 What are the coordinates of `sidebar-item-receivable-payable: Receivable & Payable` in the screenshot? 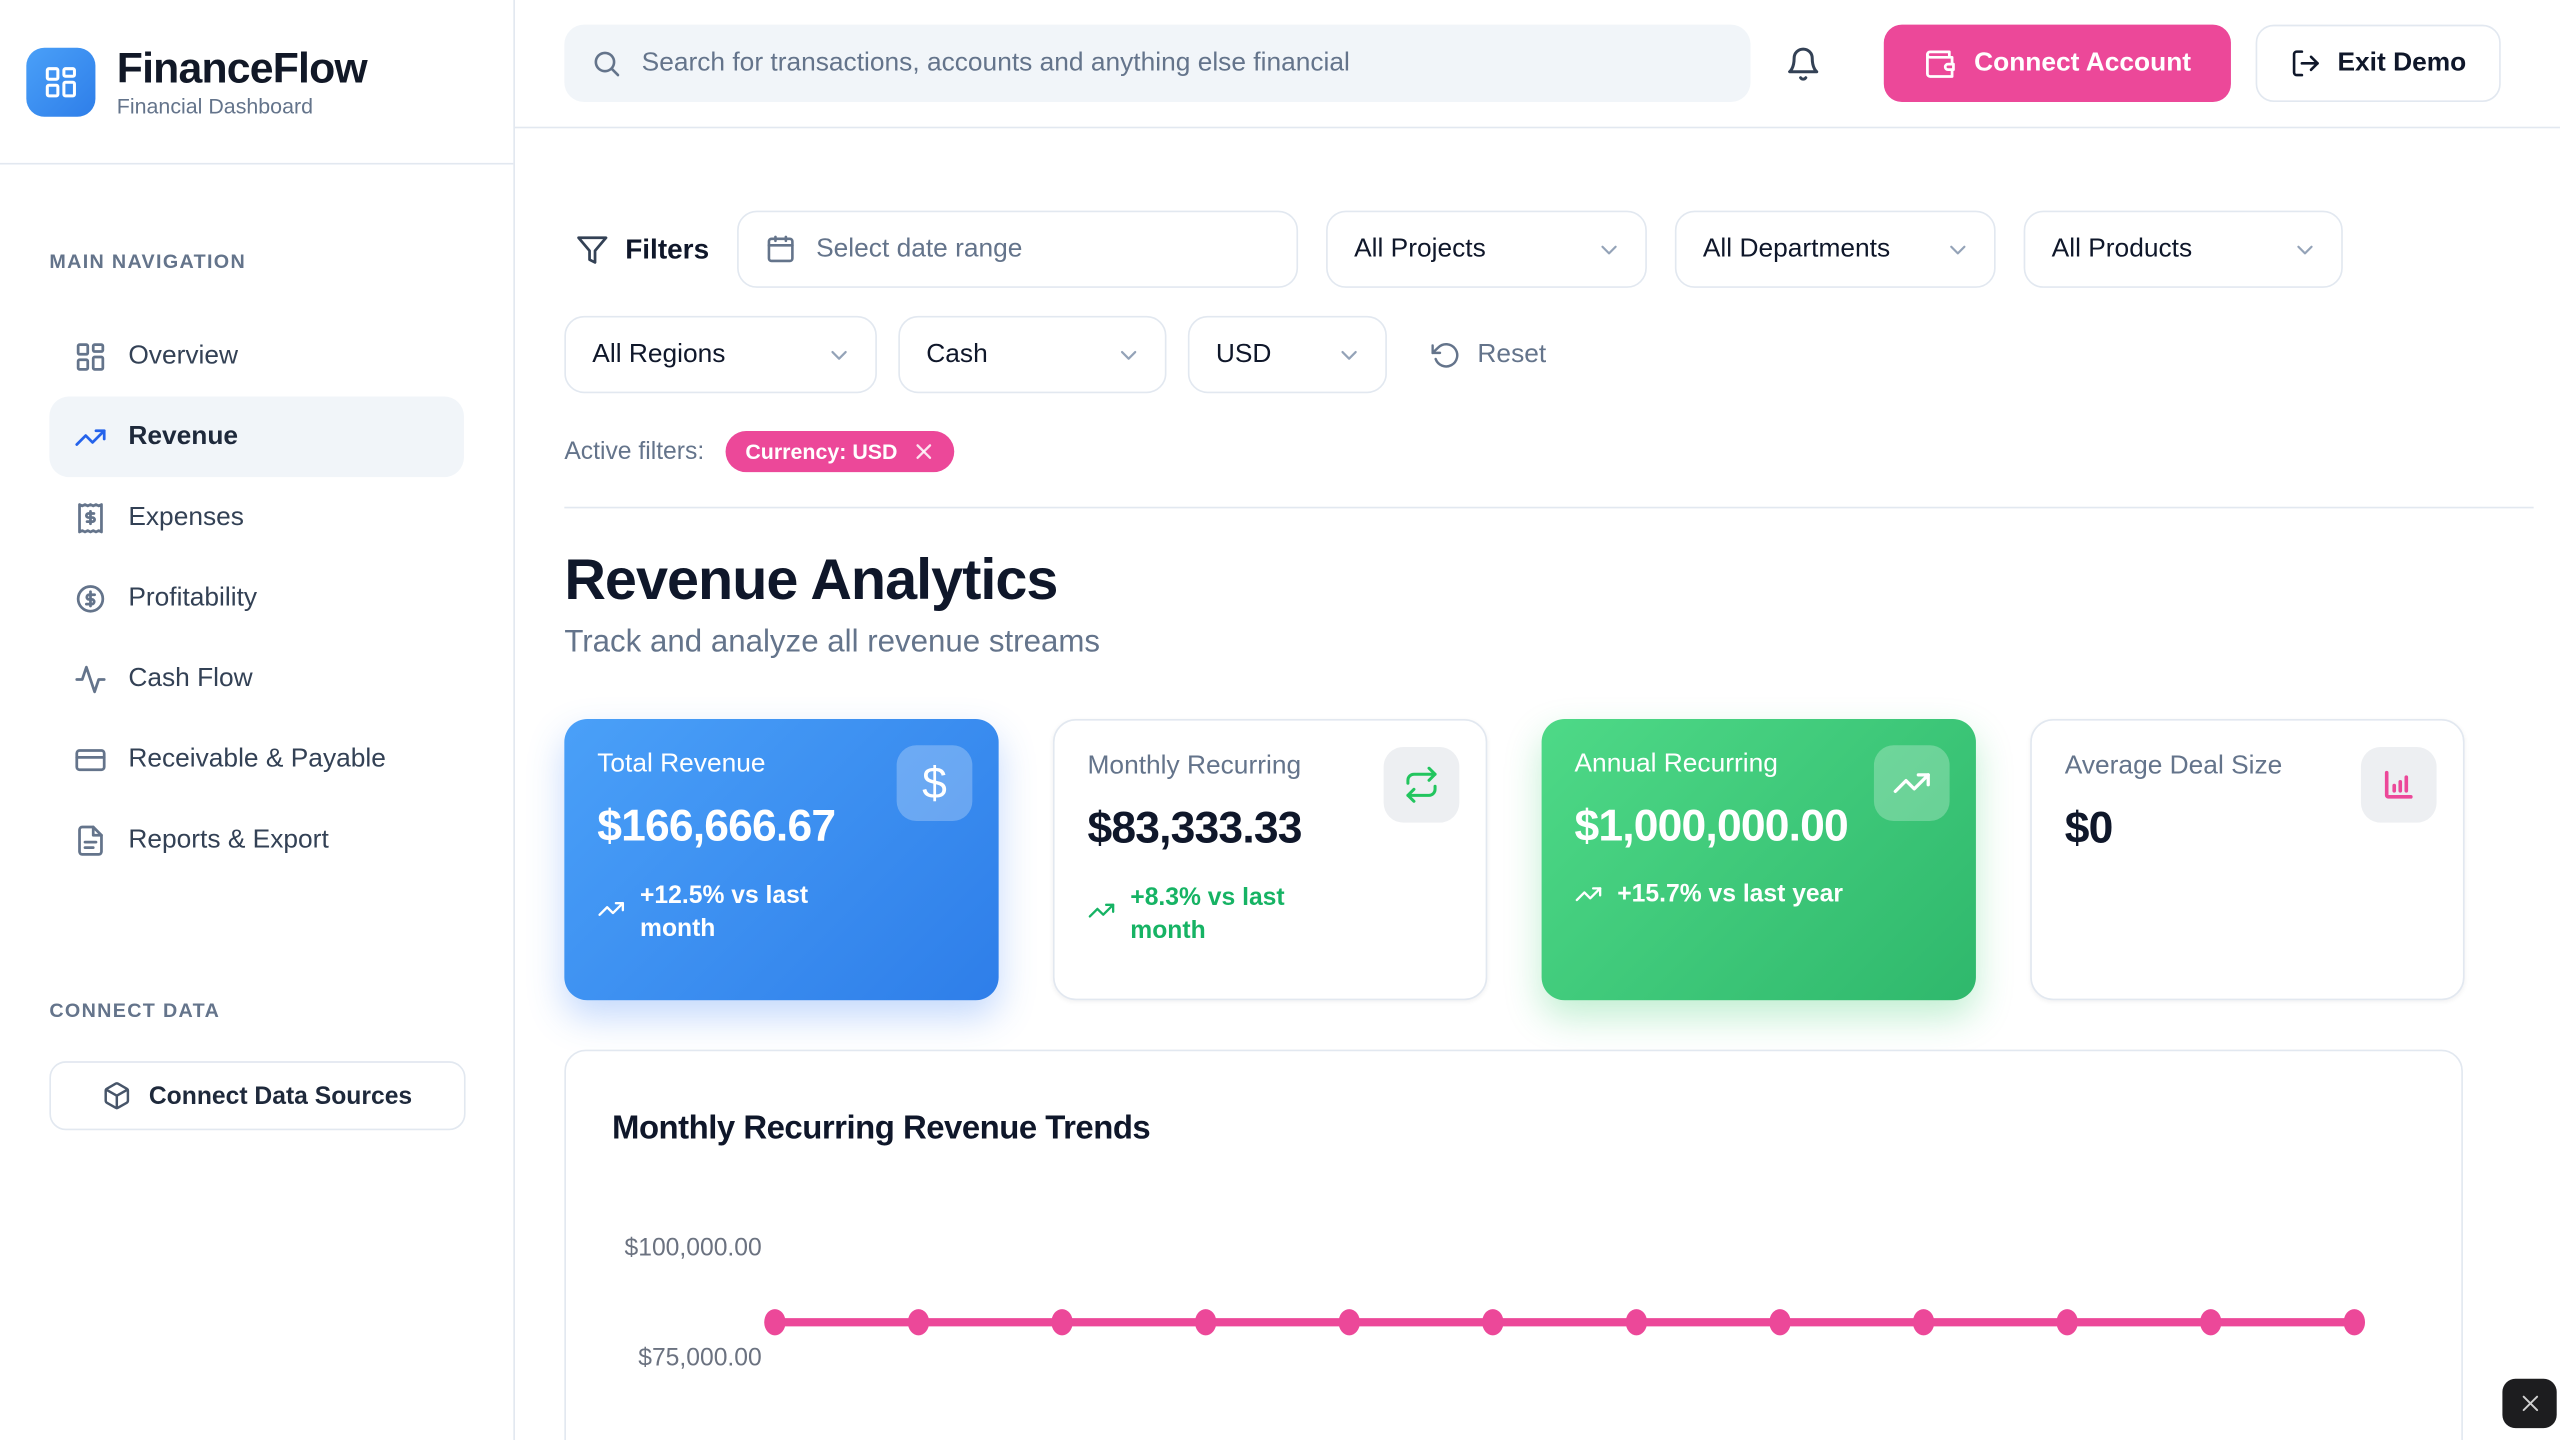 It's located at (256, 759).